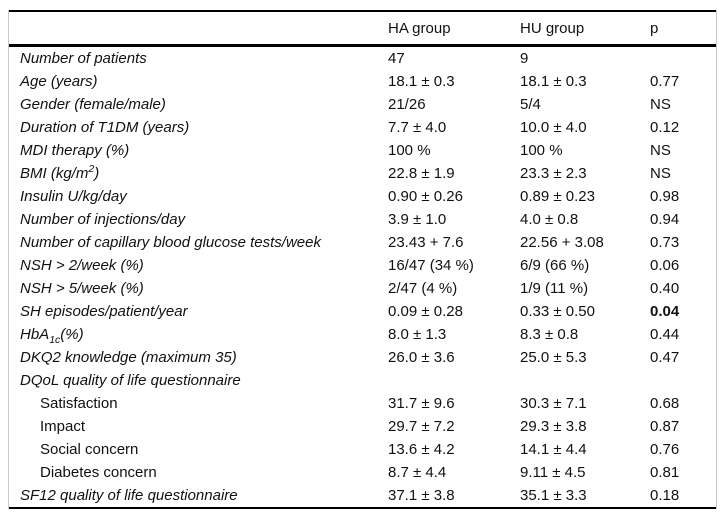 The image size is (726, 522). What do you see at coordinates (557, 311) in the screenshot?
I see `hu-group-value: 0.33 ± 0.50` at bounding box center [557, 311].